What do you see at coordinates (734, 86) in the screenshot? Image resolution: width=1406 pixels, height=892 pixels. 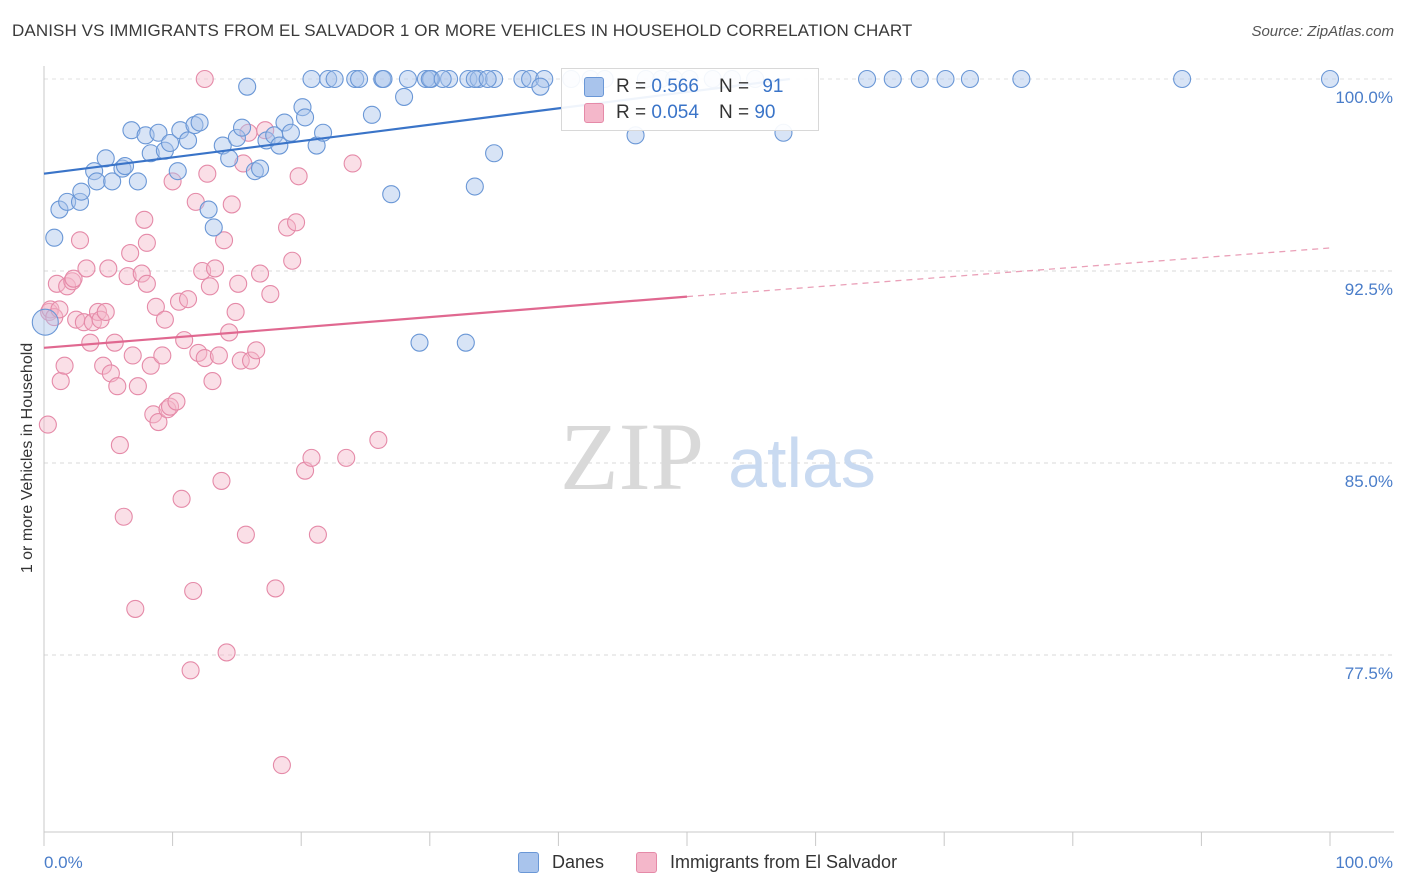 I see `legend-danes-n-label: N =` at bounding box center [734, 86].